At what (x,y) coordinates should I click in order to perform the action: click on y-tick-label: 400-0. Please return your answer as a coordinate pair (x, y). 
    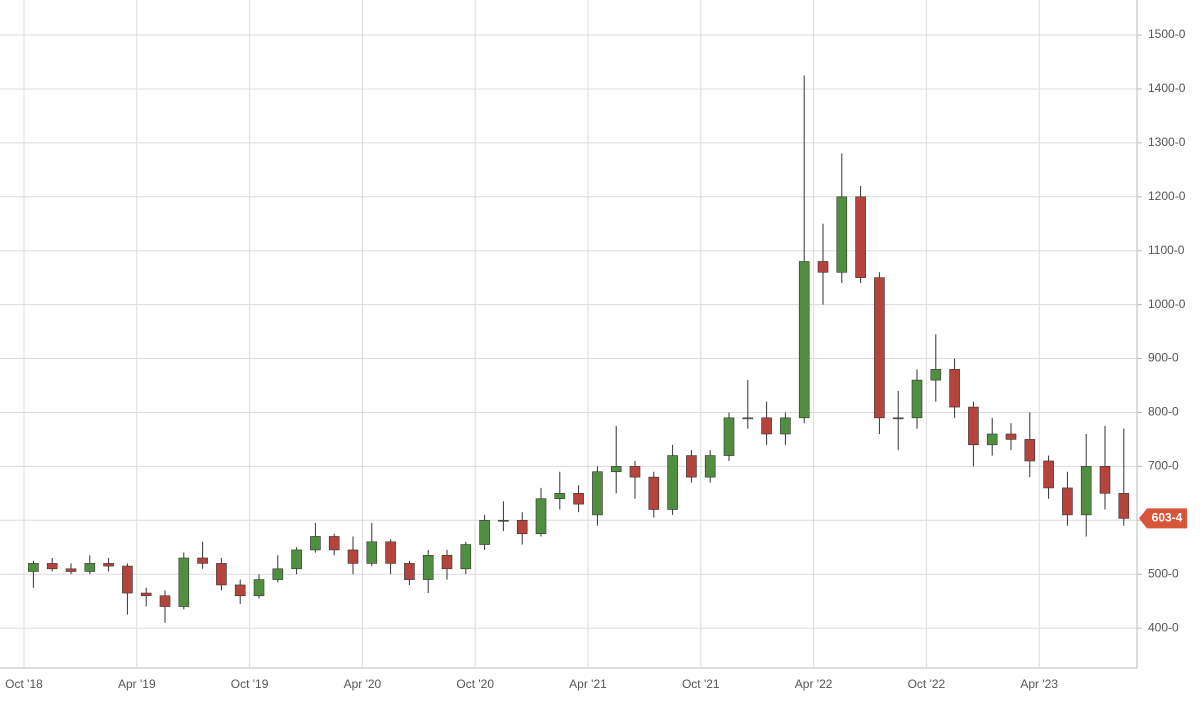
    Looking at the image, I should click on (1163, 627).